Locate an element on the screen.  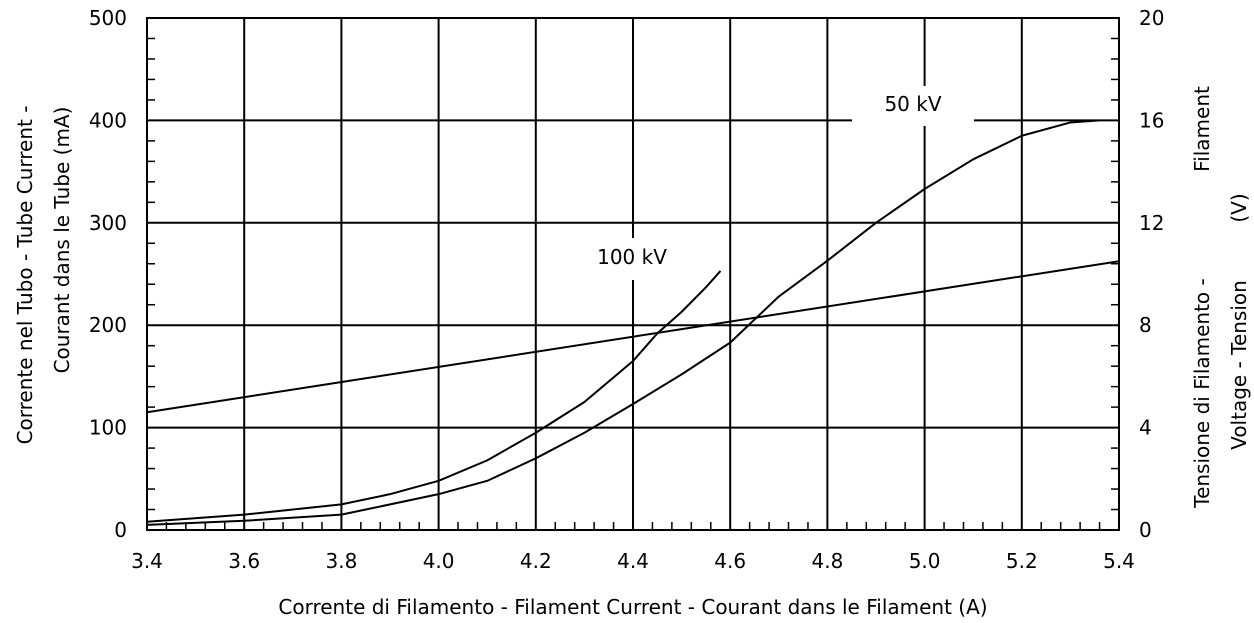
y-axis-title-right-line4: (V) is located at coordinates (1239, 207).